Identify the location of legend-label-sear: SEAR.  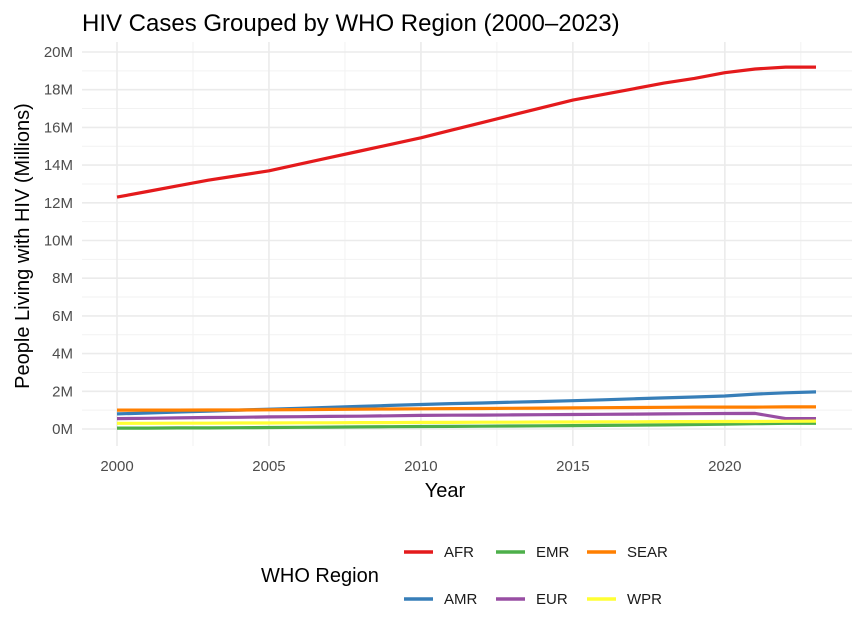
(647, 552).